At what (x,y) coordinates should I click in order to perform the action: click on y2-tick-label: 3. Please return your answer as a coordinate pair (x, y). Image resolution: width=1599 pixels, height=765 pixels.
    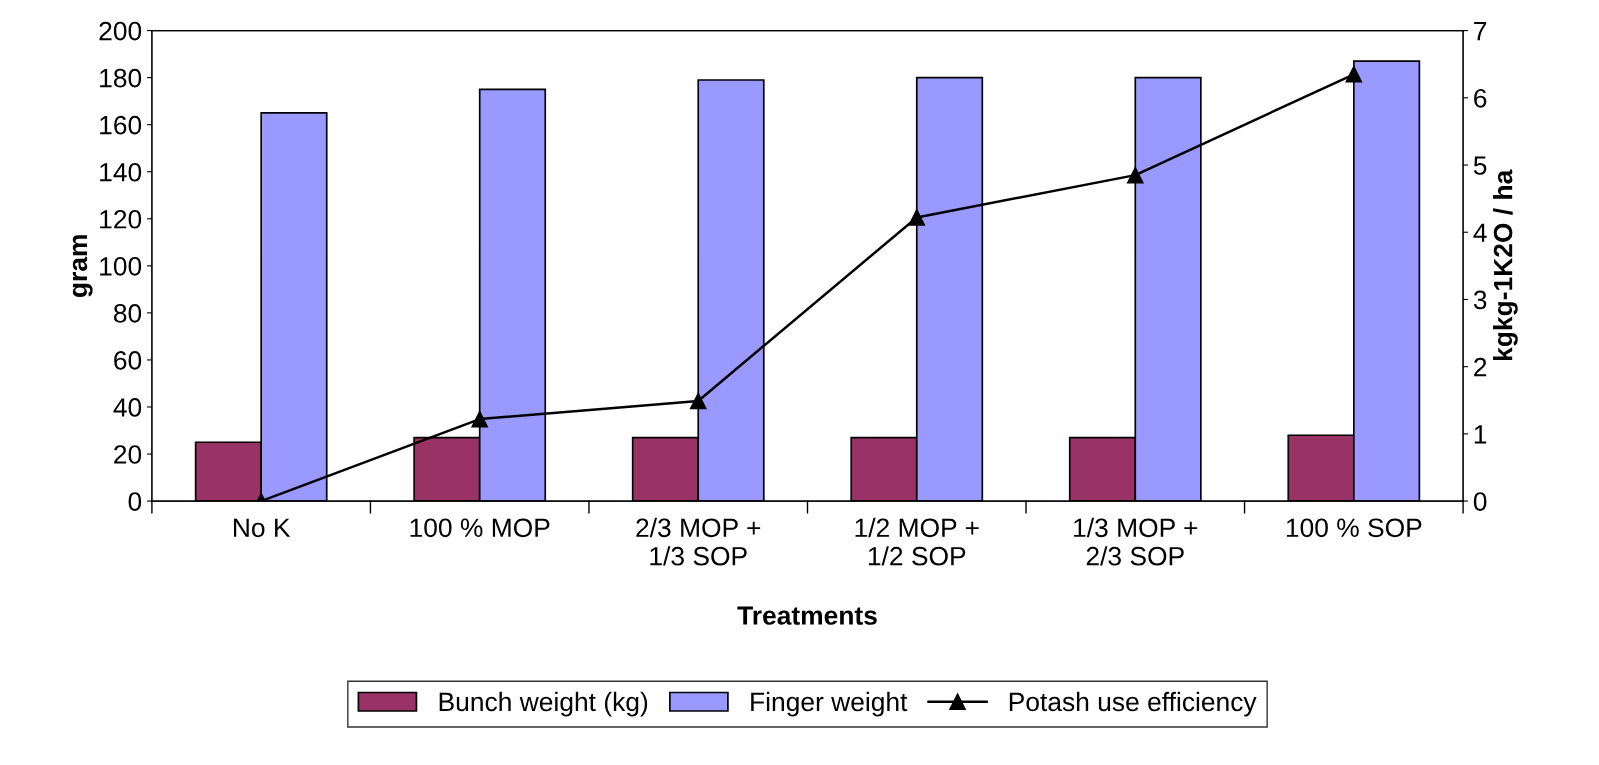
    Looking at the image, I should click on (1480, 300).